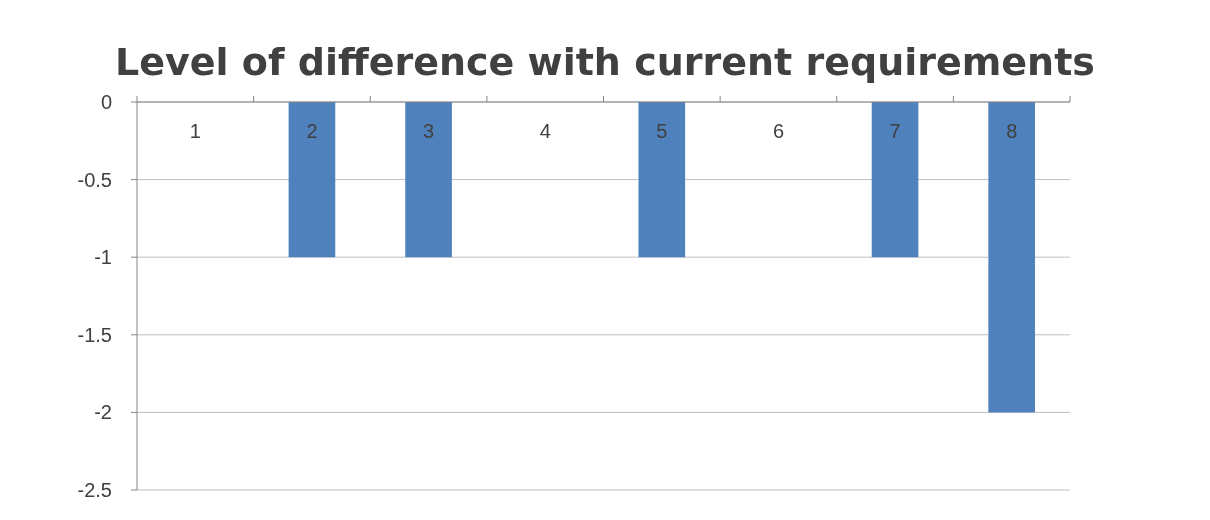 This screenshot has width=1210, height=520. I want to click on y-tick-label: -2.5, so click(94, 490).